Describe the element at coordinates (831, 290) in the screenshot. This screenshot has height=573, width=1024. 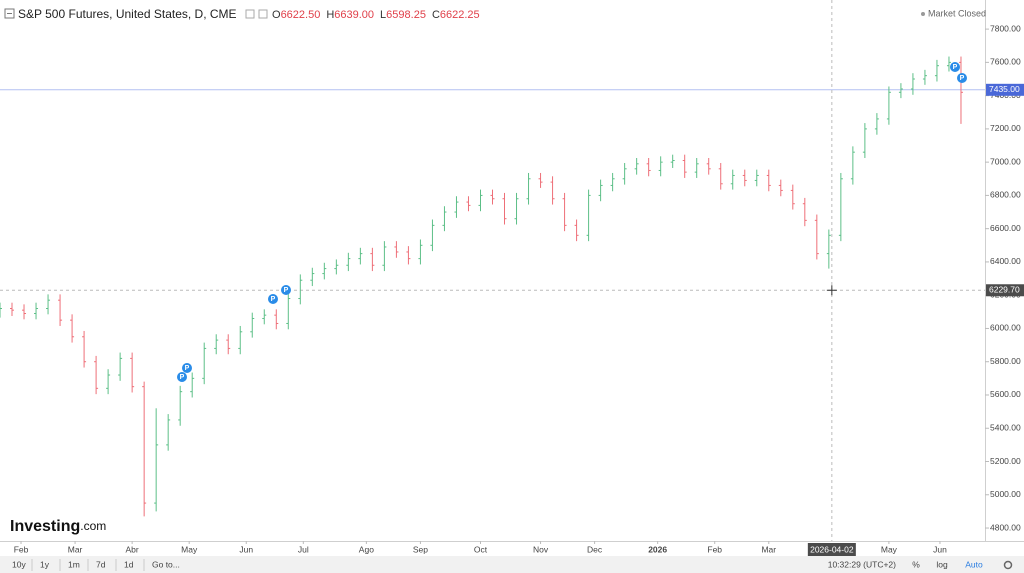
I see `crosshair-cursor` at that location.